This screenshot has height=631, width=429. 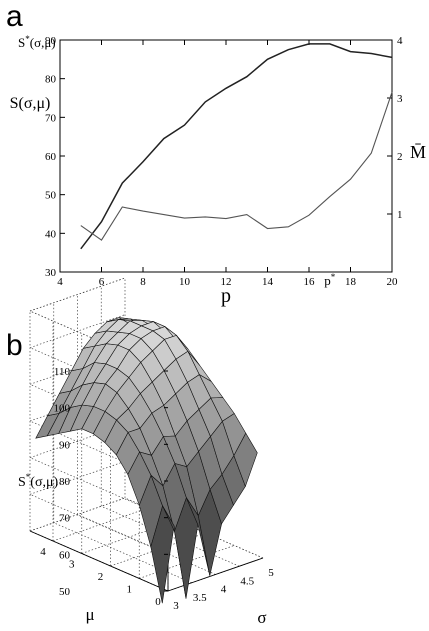 What do you see at coordinates (72, 565) in the screenshot?
I see `mu-tick-label-b: 3` at bounding box center [72, 565].